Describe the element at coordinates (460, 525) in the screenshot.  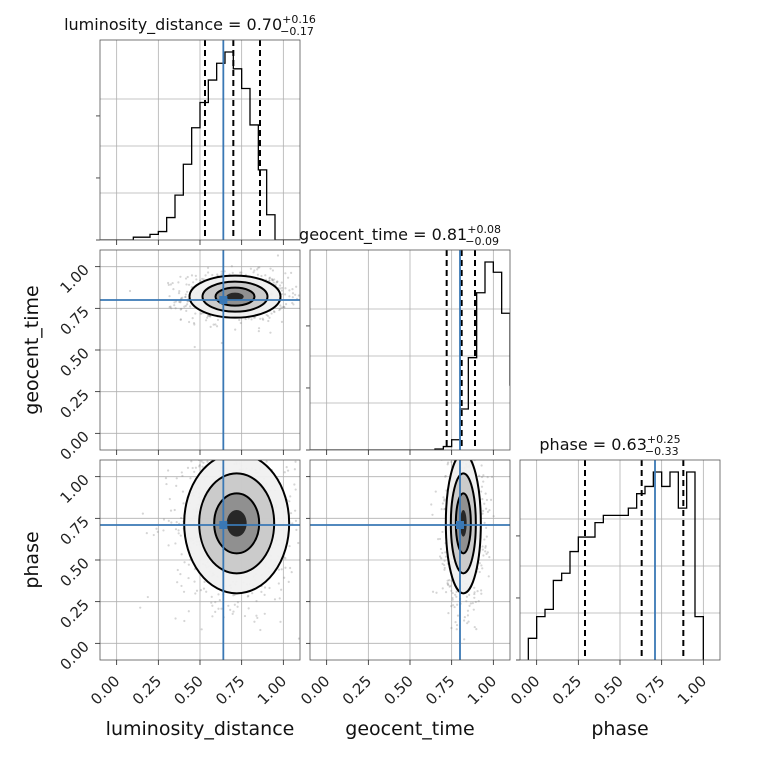
I see `truth-marker` at that location.